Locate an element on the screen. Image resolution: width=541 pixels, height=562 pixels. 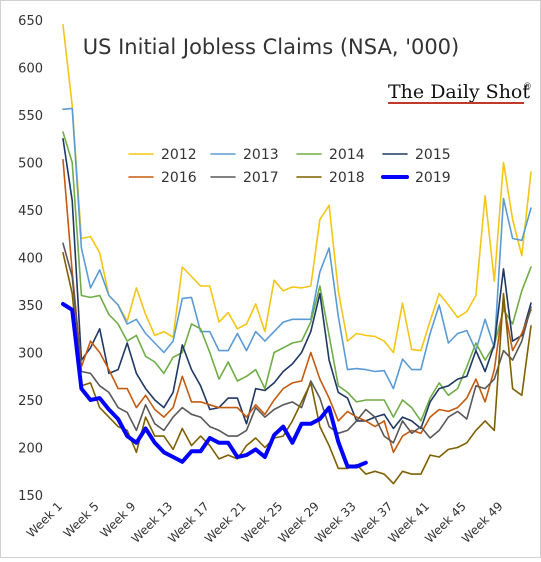
legend-label-2015: 2015 is located at coordinates (433, 155).